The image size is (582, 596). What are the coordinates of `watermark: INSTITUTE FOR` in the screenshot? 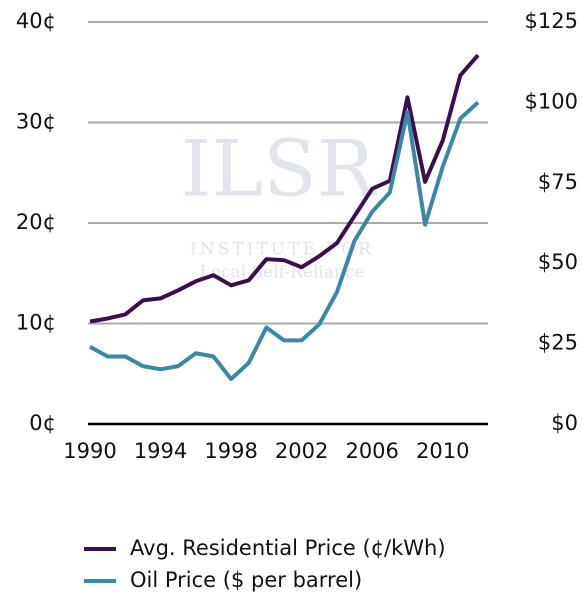 It's located at (282, 250).